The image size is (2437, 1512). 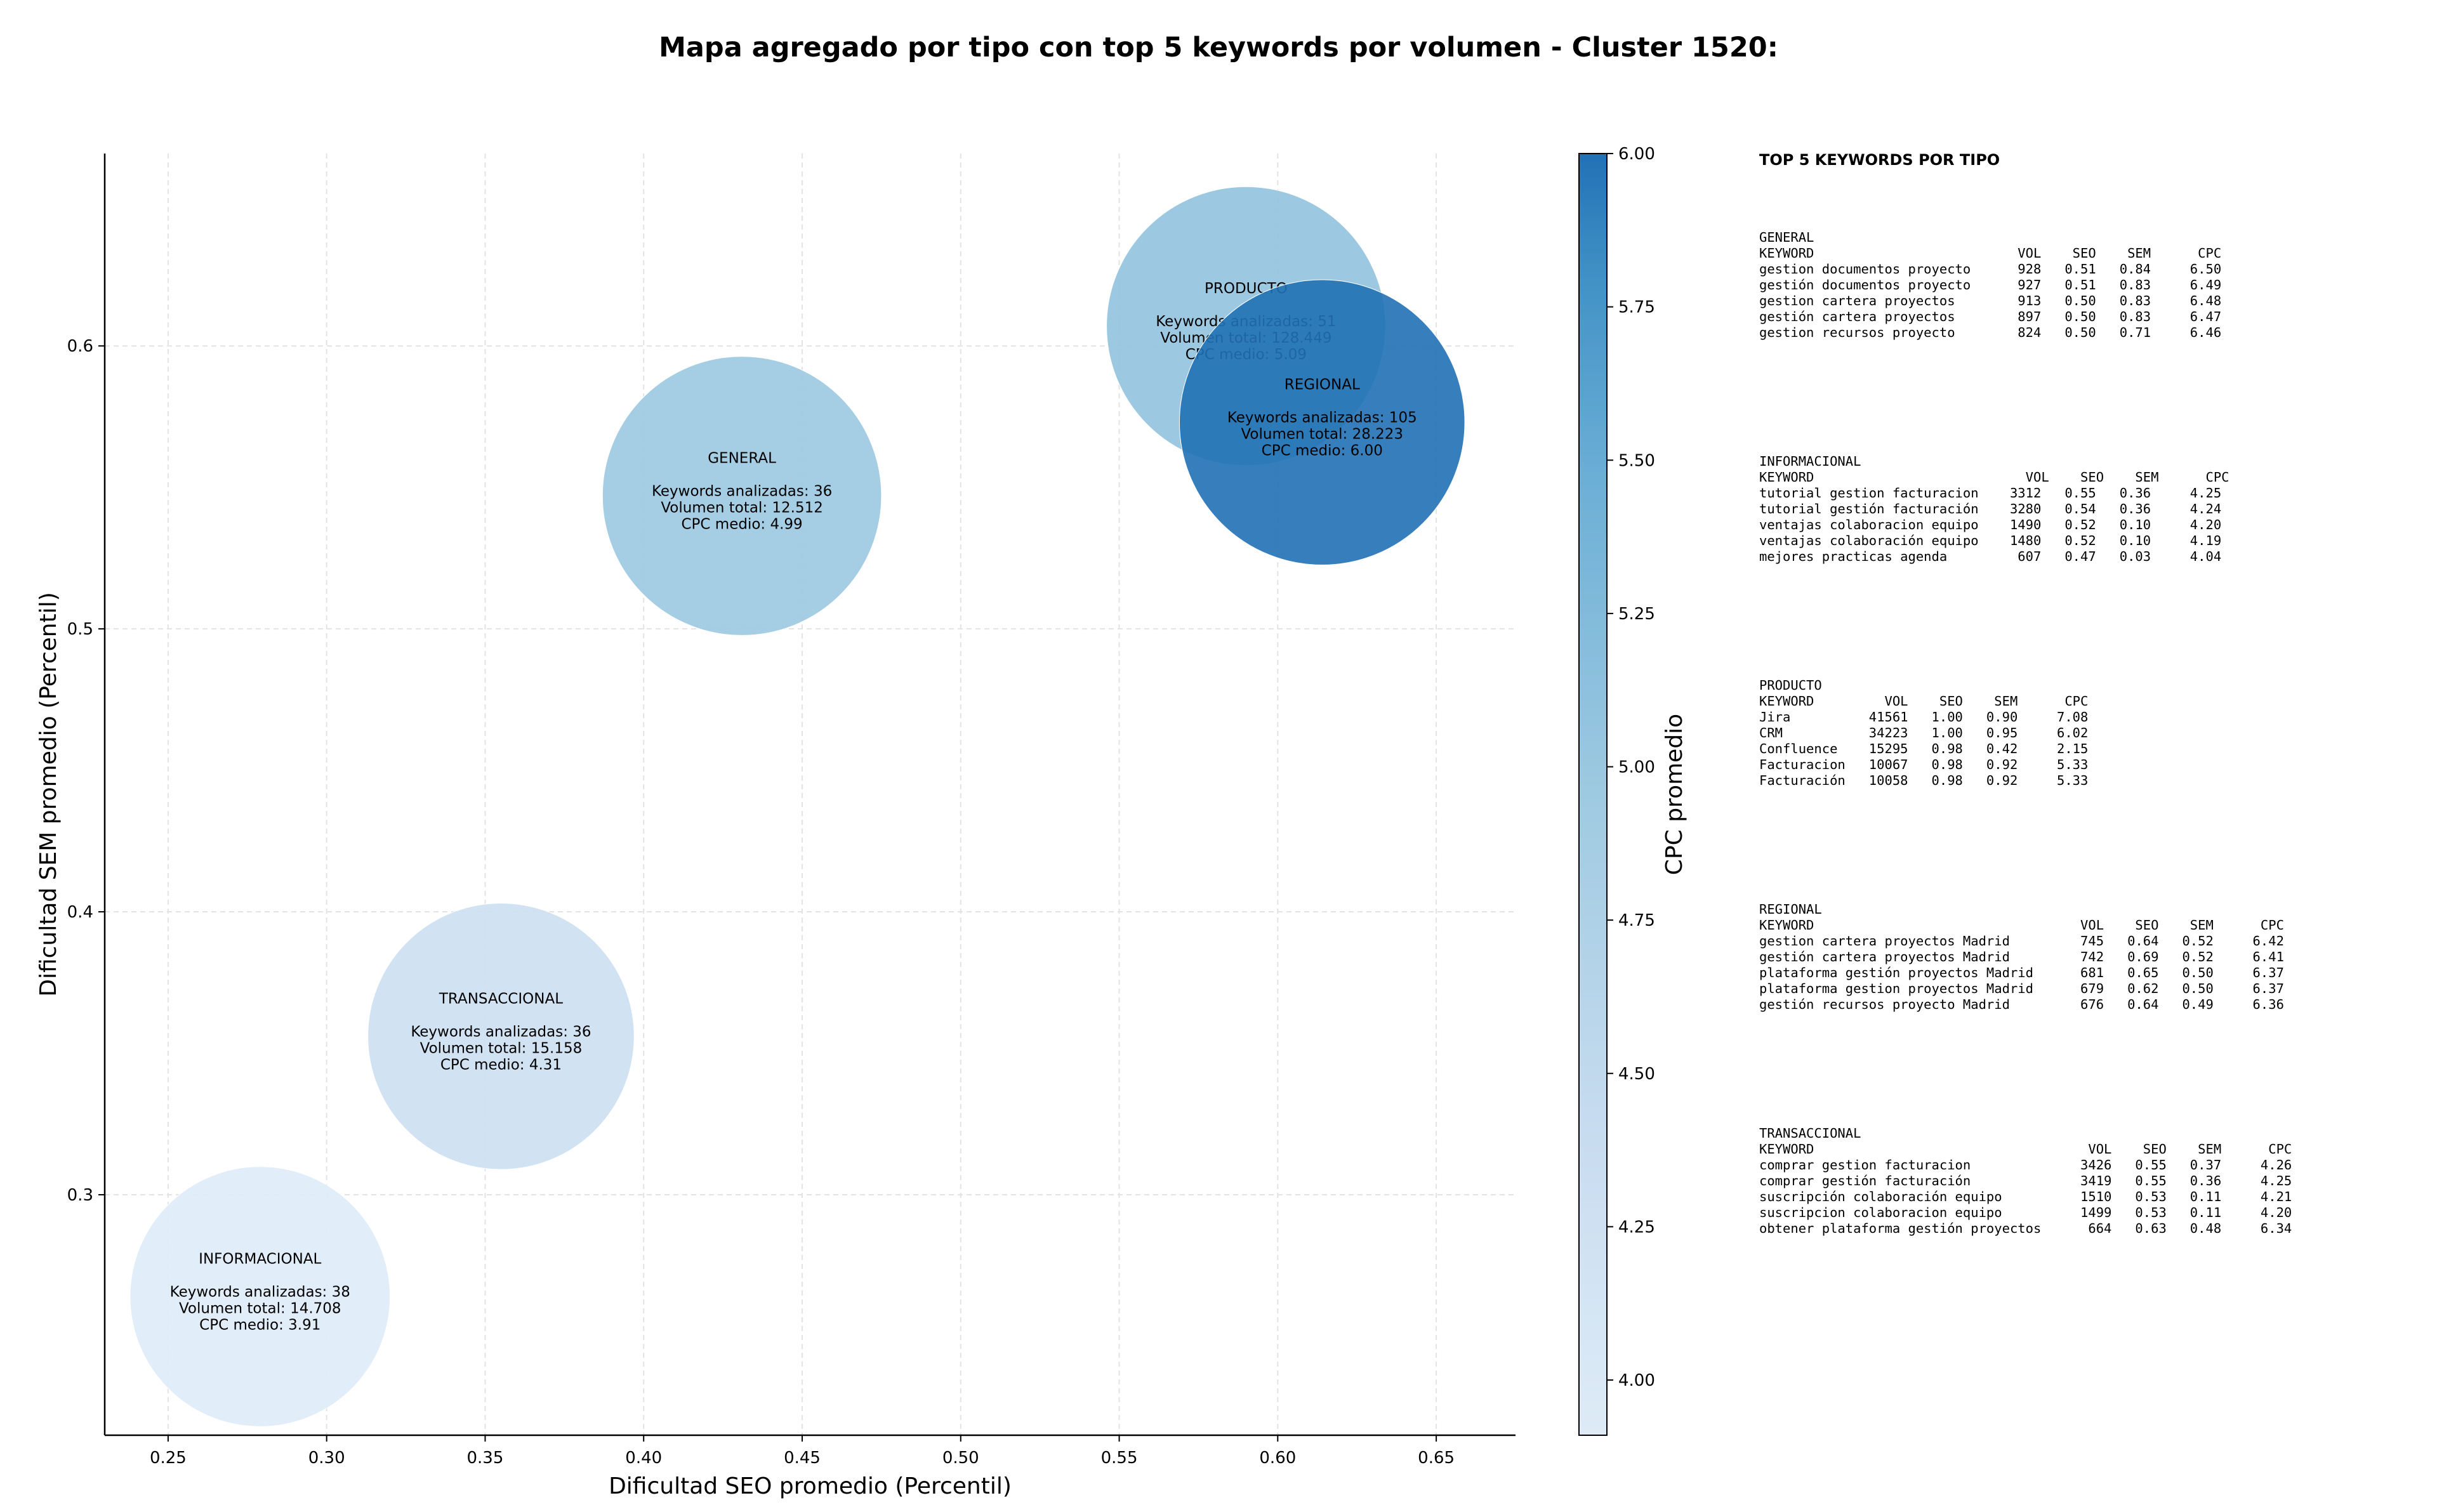 I want to click on x-tick-label: 0.65, so click(x=1436, y=1459).